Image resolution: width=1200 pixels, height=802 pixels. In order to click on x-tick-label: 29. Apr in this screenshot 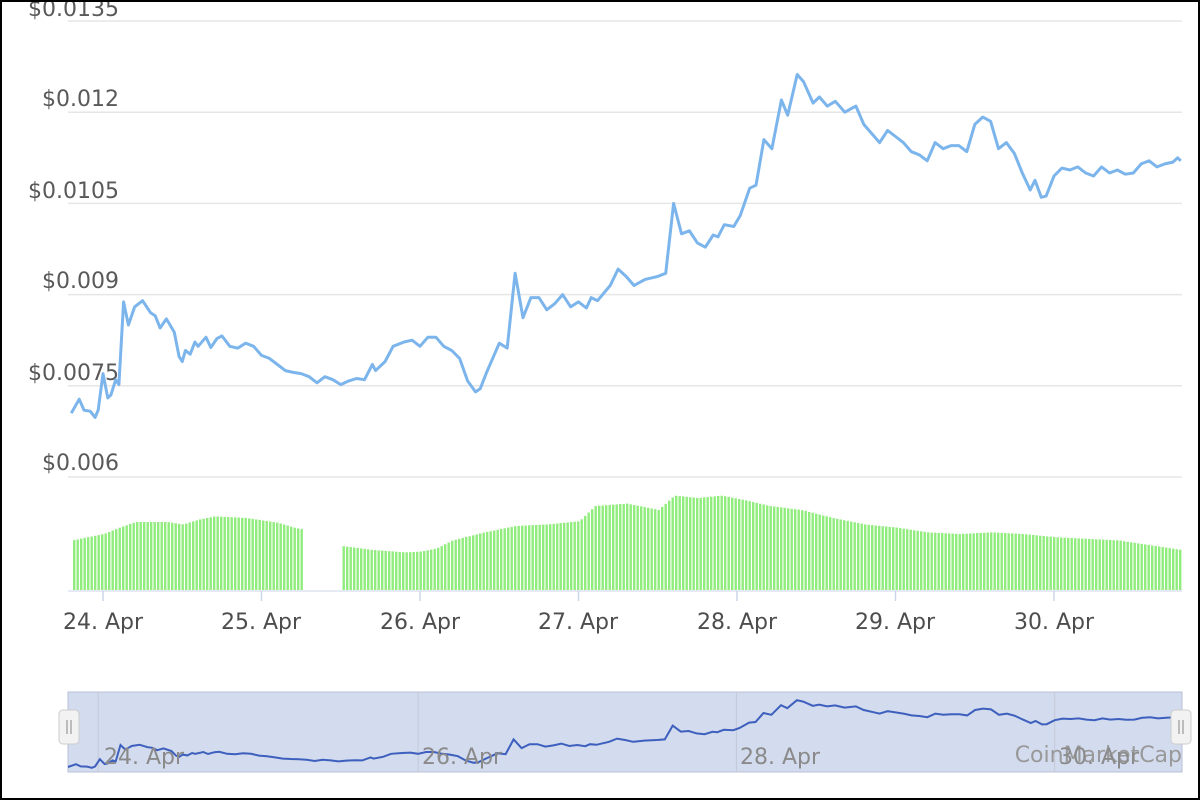, I will do `click(895, 622)`.